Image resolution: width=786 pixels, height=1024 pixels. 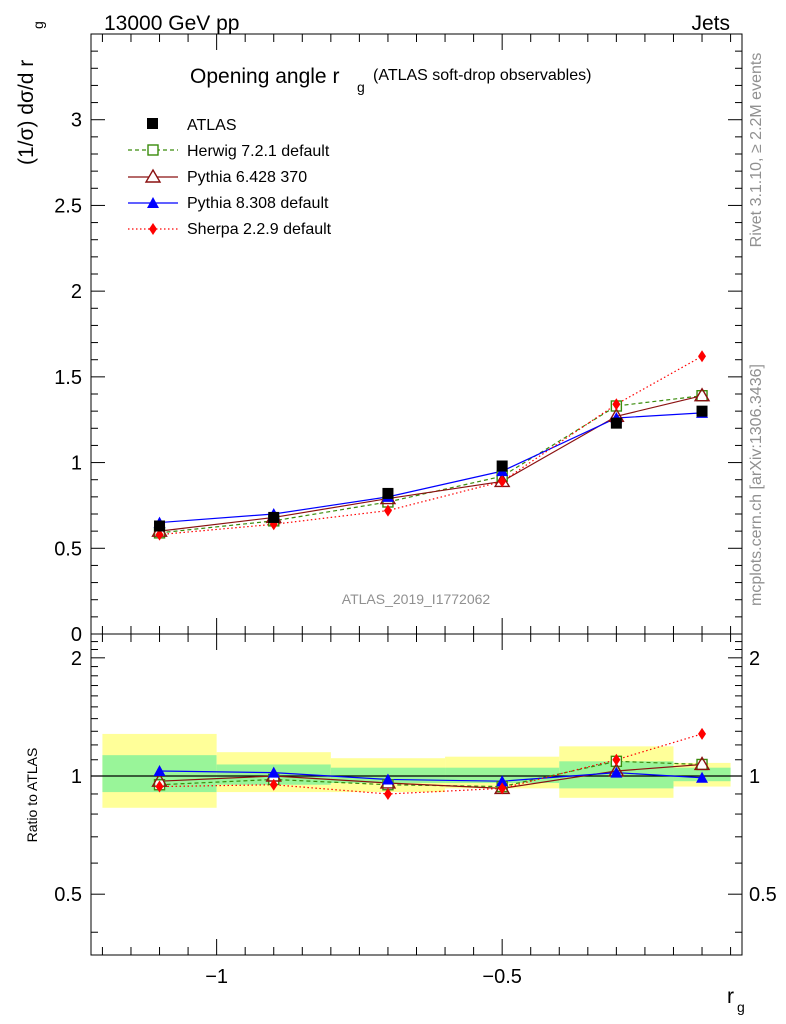 What do you see at coordinates (76, 635) in the screenshot?
I see `main-ytick-label: 0` at bounding box center [76, 635].